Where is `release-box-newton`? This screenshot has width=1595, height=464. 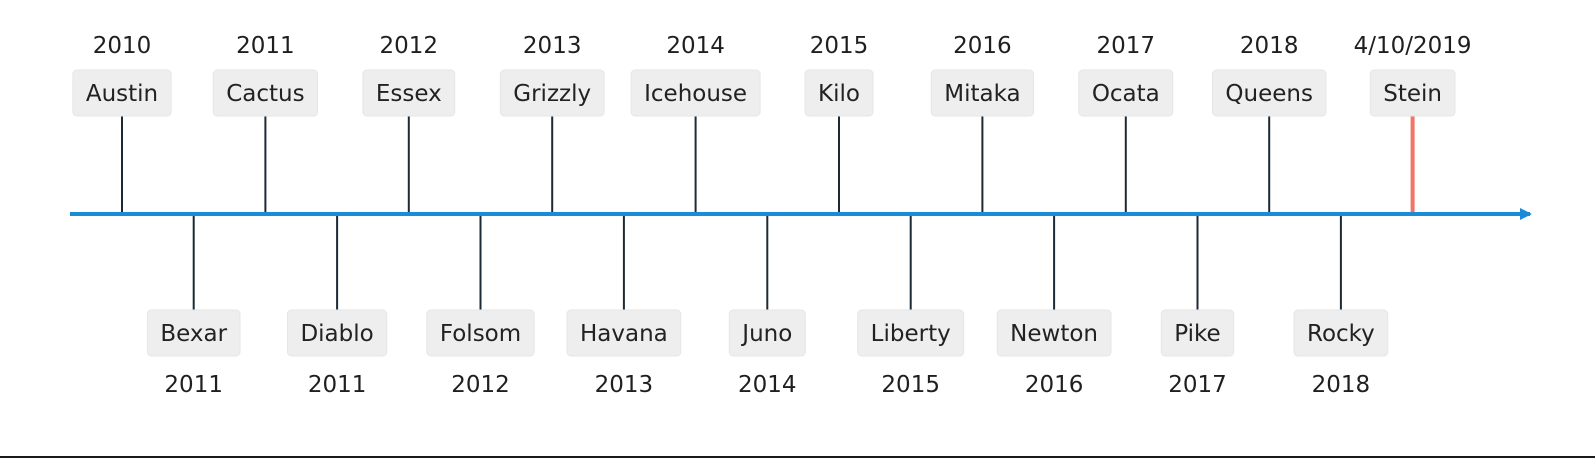 release-box-newton is located at coordinates (1054, 333).